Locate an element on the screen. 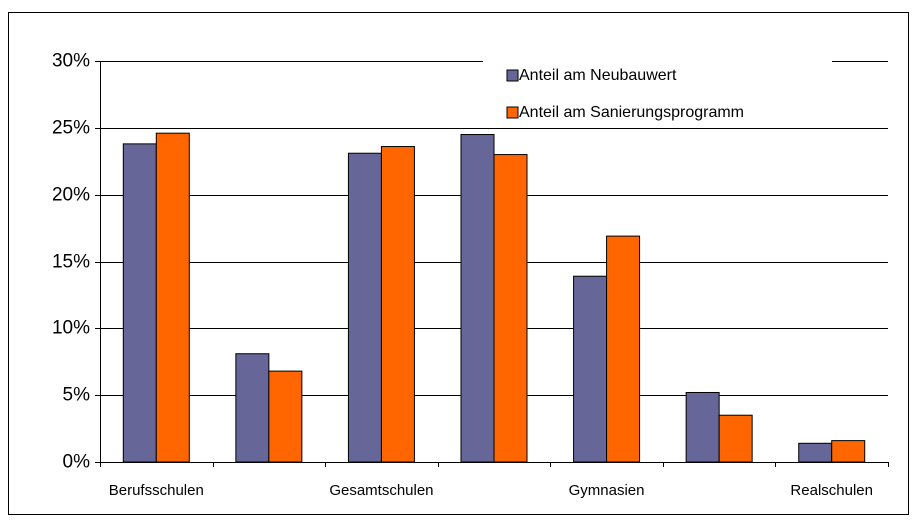 The height and width of the screenshot is (525, 917). legend-label: Anteil am Neubauwert is located at coordinates (598, 75).